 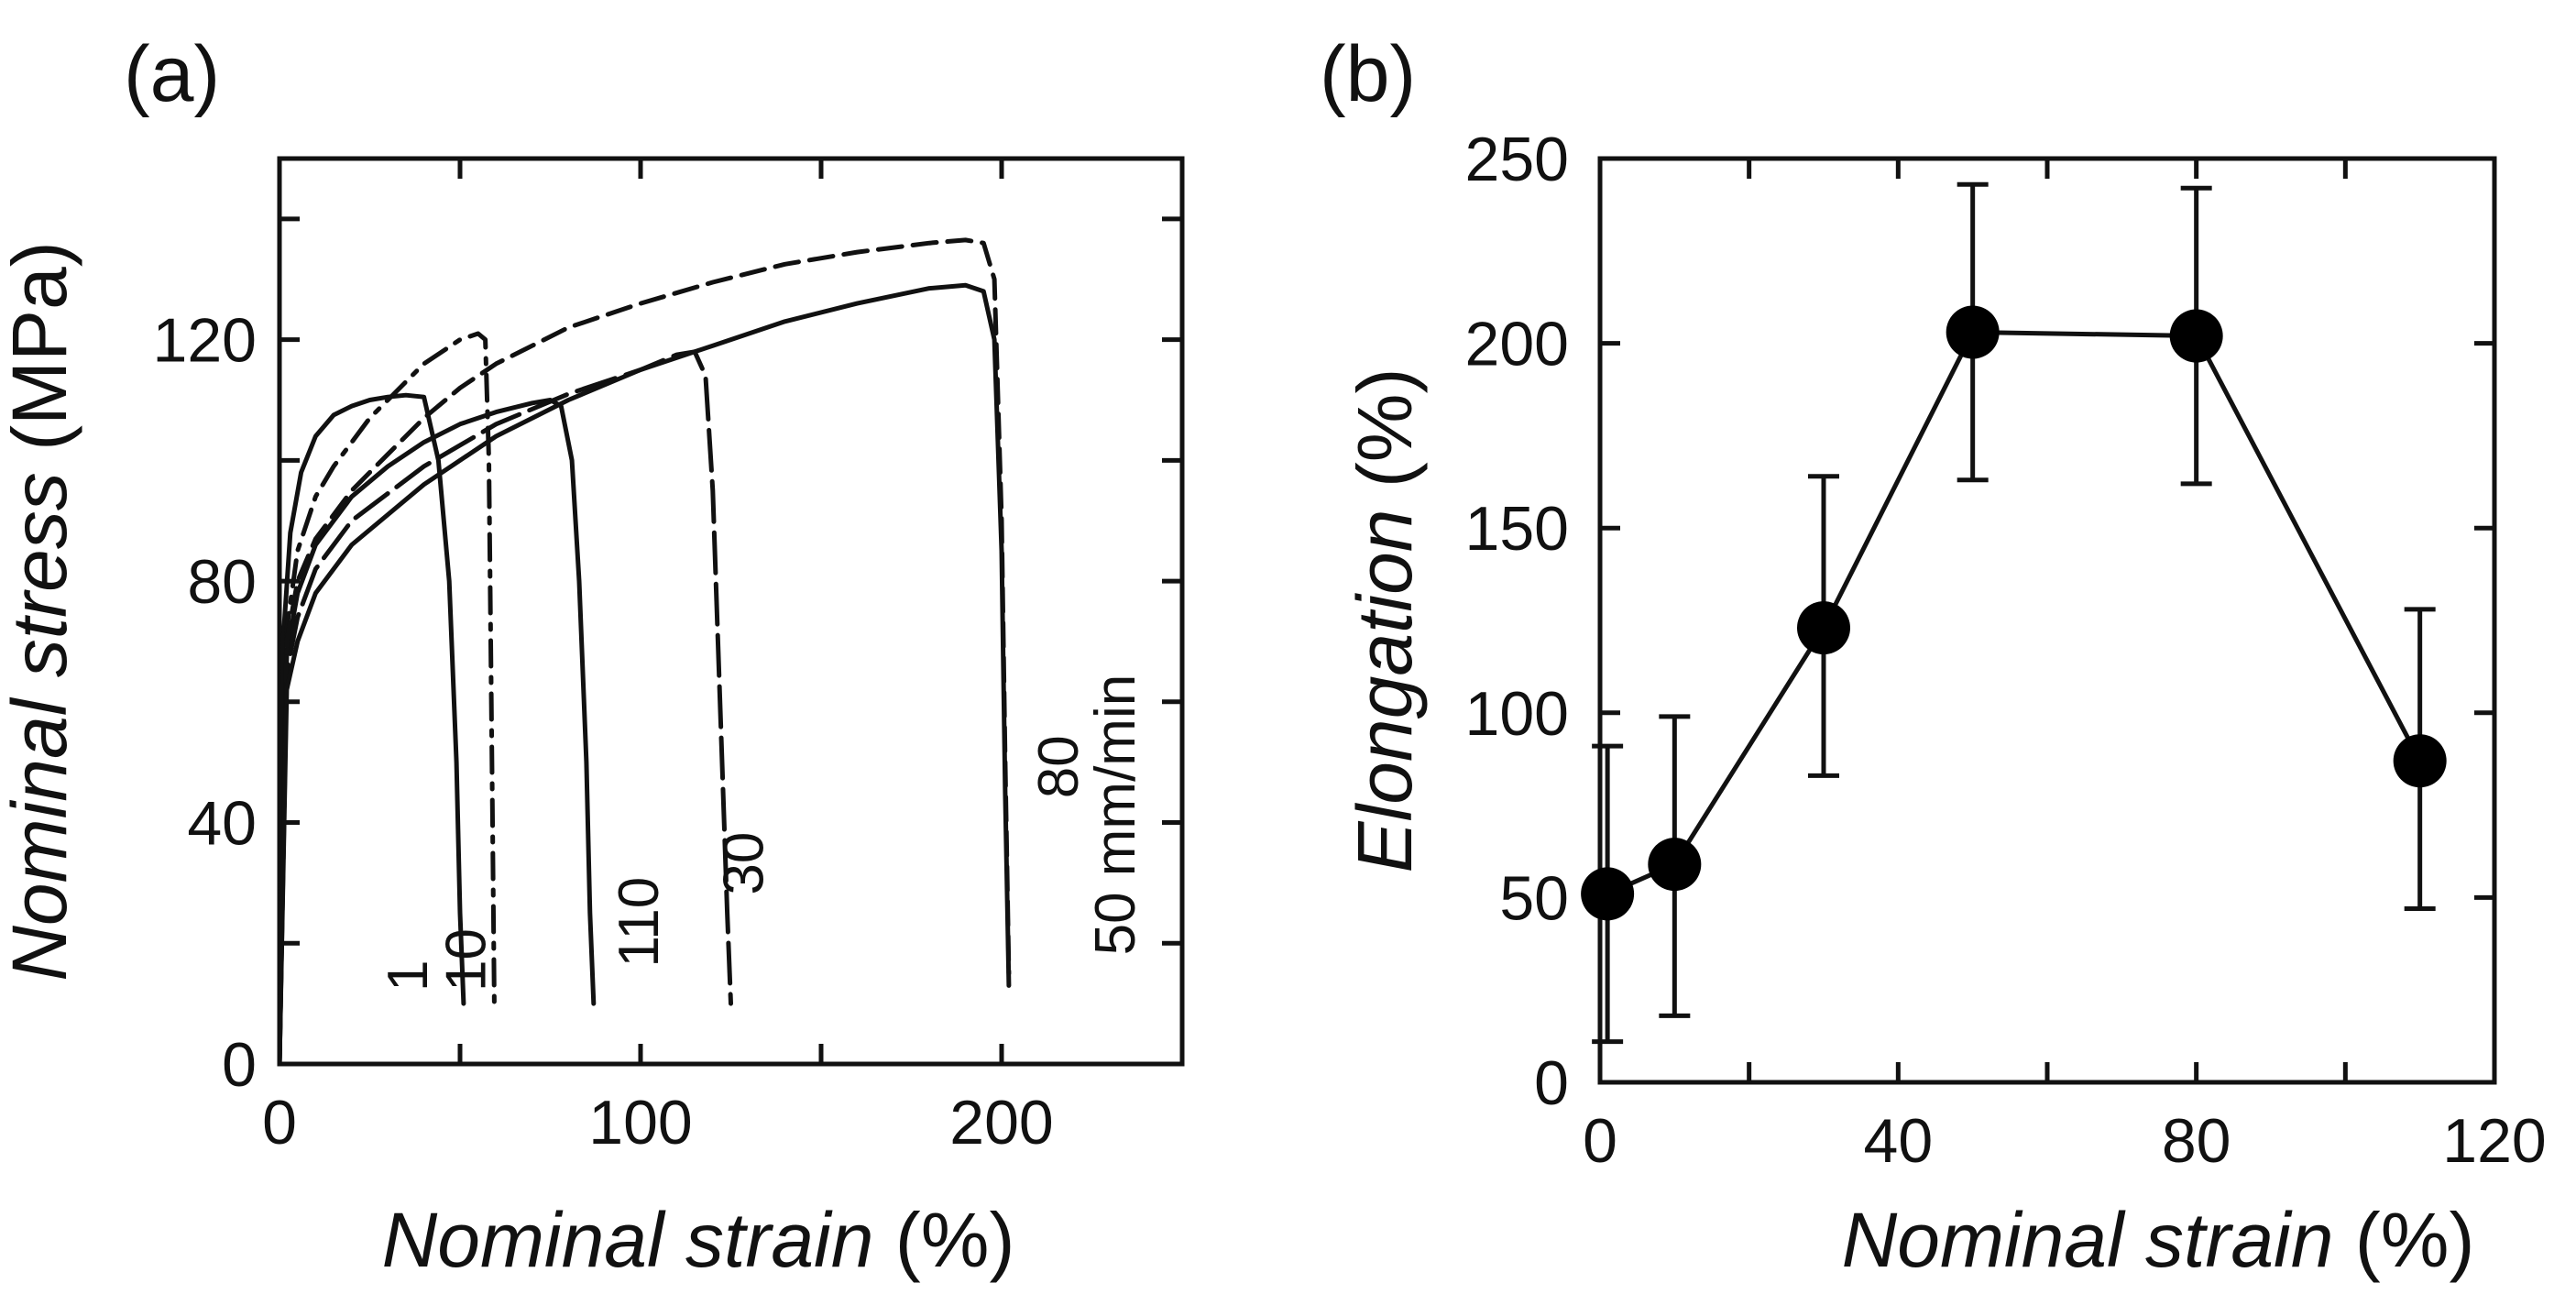 What do you see at coordinates (172, 74) in the screenshot?
I see `panel-a-label: (a)` at bounding box center [172, 74].